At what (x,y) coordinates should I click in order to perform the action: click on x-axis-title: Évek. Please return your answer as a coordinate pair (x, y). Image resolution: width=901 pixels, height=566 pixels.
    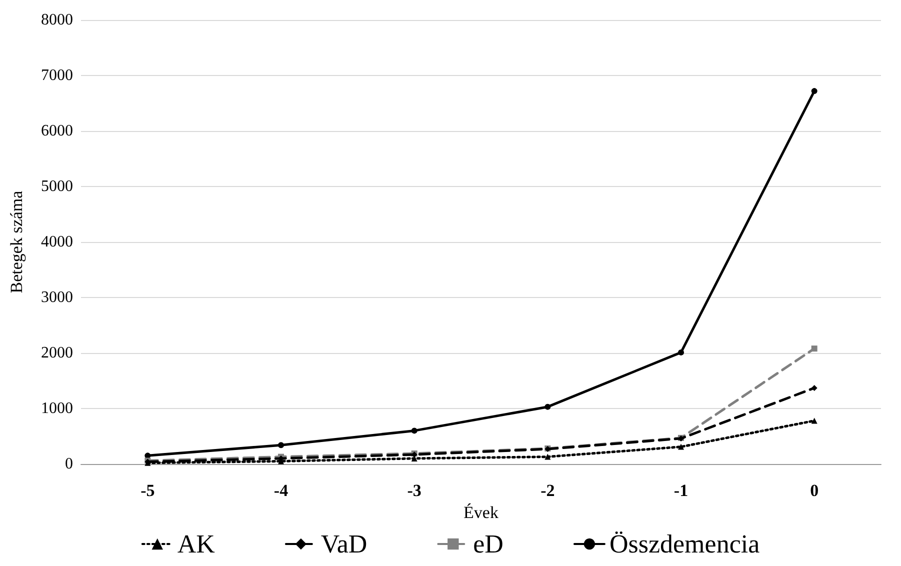
    Looking at the image, I should click on (481, 512).